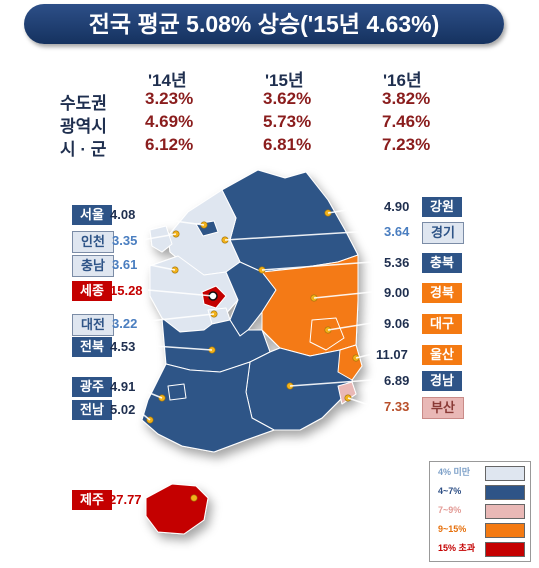  What do you see at coordinates (480, 491) in the screenshot?
I see `legend-item: 4~7%` at bounding box center [480, 491].